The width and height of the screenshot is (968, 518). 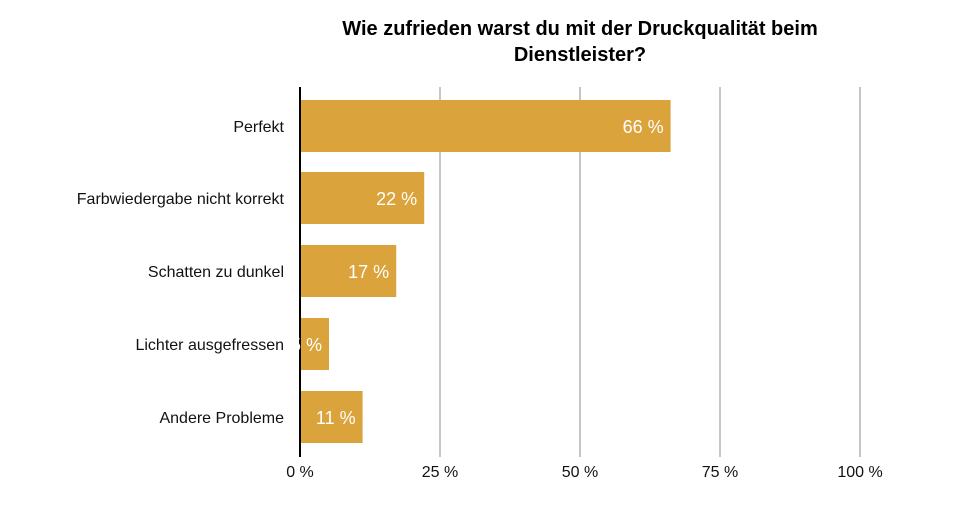 I want to click on x-tick-label: 25 %, so click(x=440, y=472).